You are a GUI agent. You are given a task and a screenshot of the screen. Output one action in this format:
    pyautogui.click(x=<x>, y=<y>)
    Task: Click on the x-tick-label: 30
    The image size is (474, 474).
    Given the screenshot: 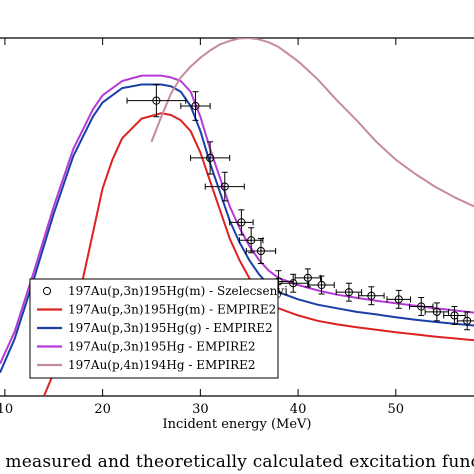 What is the action you would take?
    pyautogui.click(x=200, y=409)
    